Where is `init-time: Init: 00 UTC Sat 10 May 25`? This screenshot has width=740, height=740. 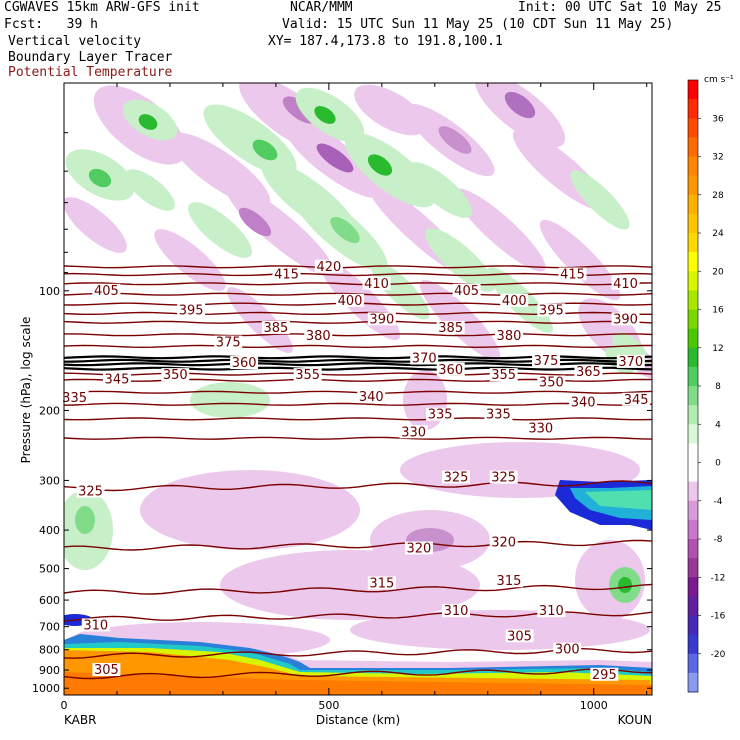 init-time: Init: 00 UTC Sat 10 May 25 is located at coordinates (620, 7).